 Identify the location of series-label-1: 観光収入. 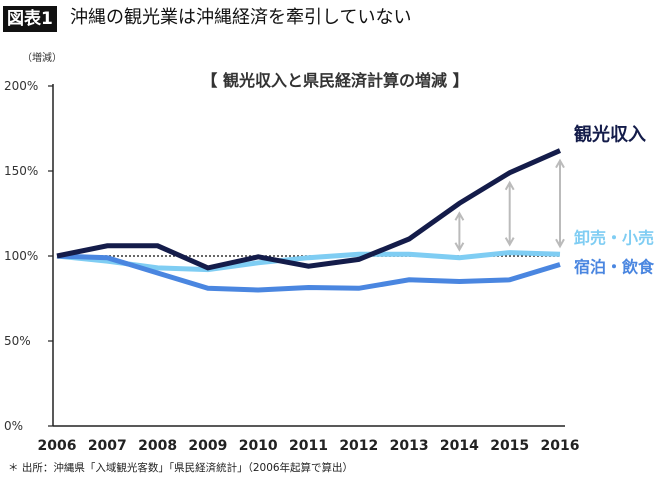
(610, 135).